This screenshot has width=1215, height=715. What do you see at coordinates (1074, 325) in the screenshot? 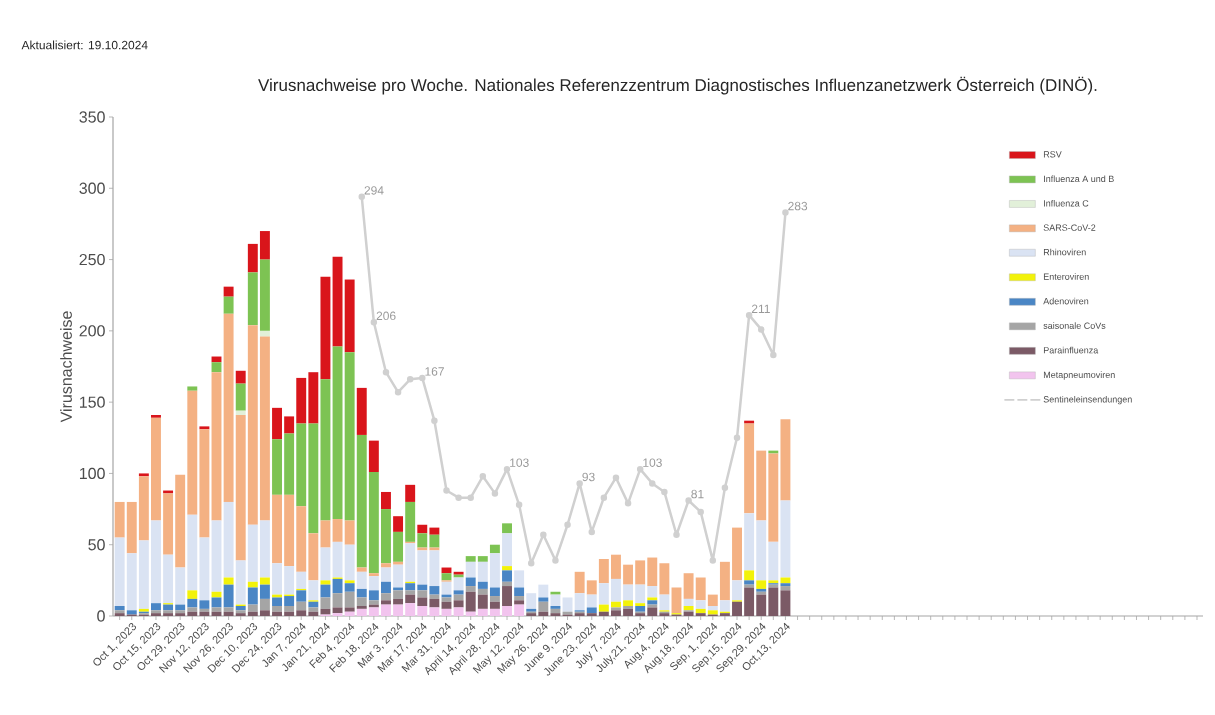
I see `legend-label: saisonale CoVs` at bounding box center [1074, 325].